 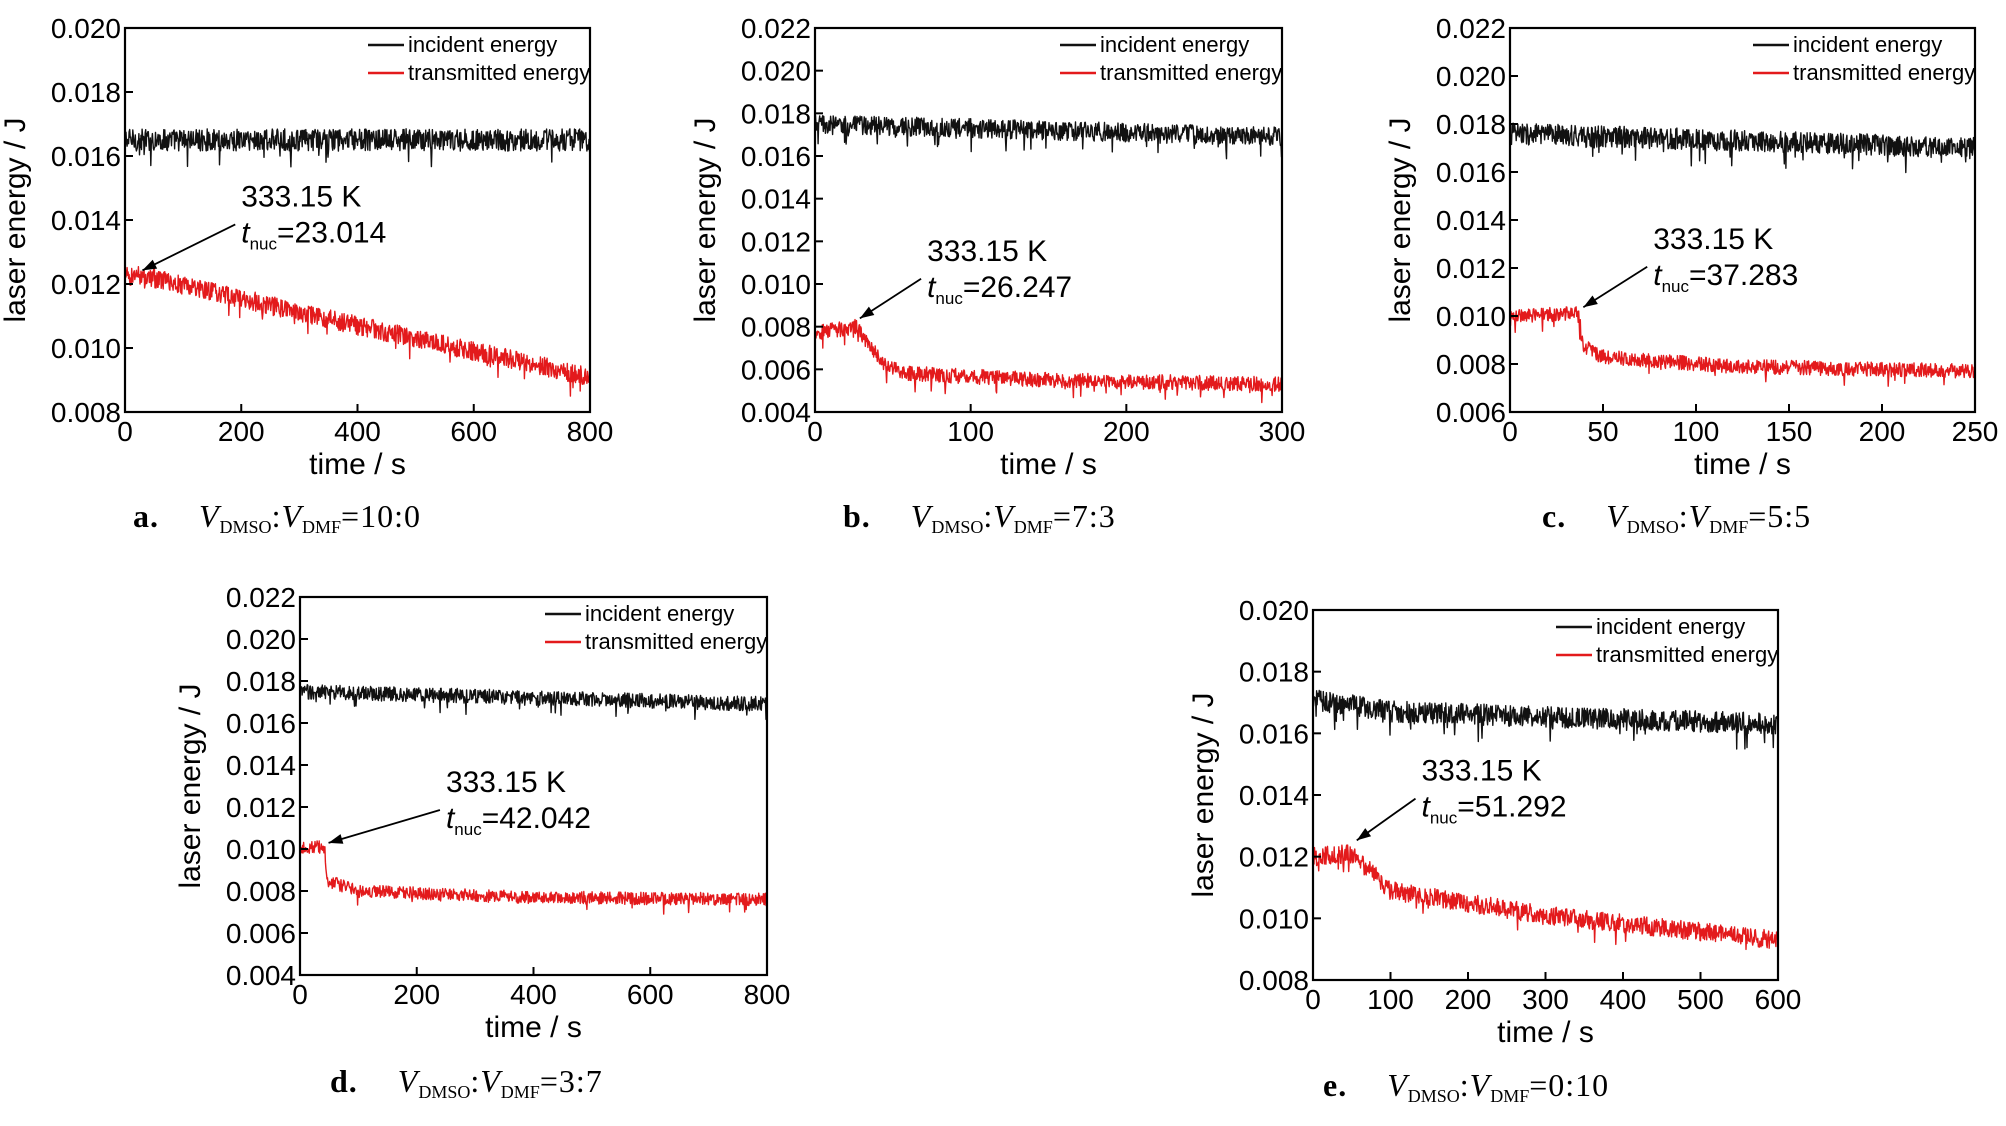 What do you see at coordinates (979, 517) in the screenshot?
I see `caption-b: b. VDMSO:VDMF=7:3` at bounding box center [979, 517].